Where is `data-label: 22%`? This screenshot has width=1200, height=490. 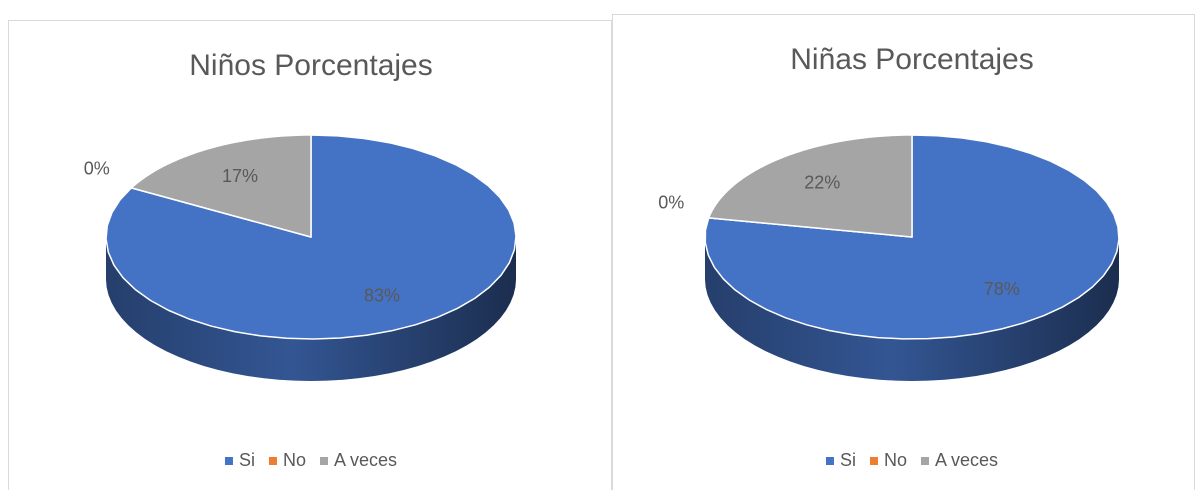 data-label: 22% is located at coordinates (822, 182).